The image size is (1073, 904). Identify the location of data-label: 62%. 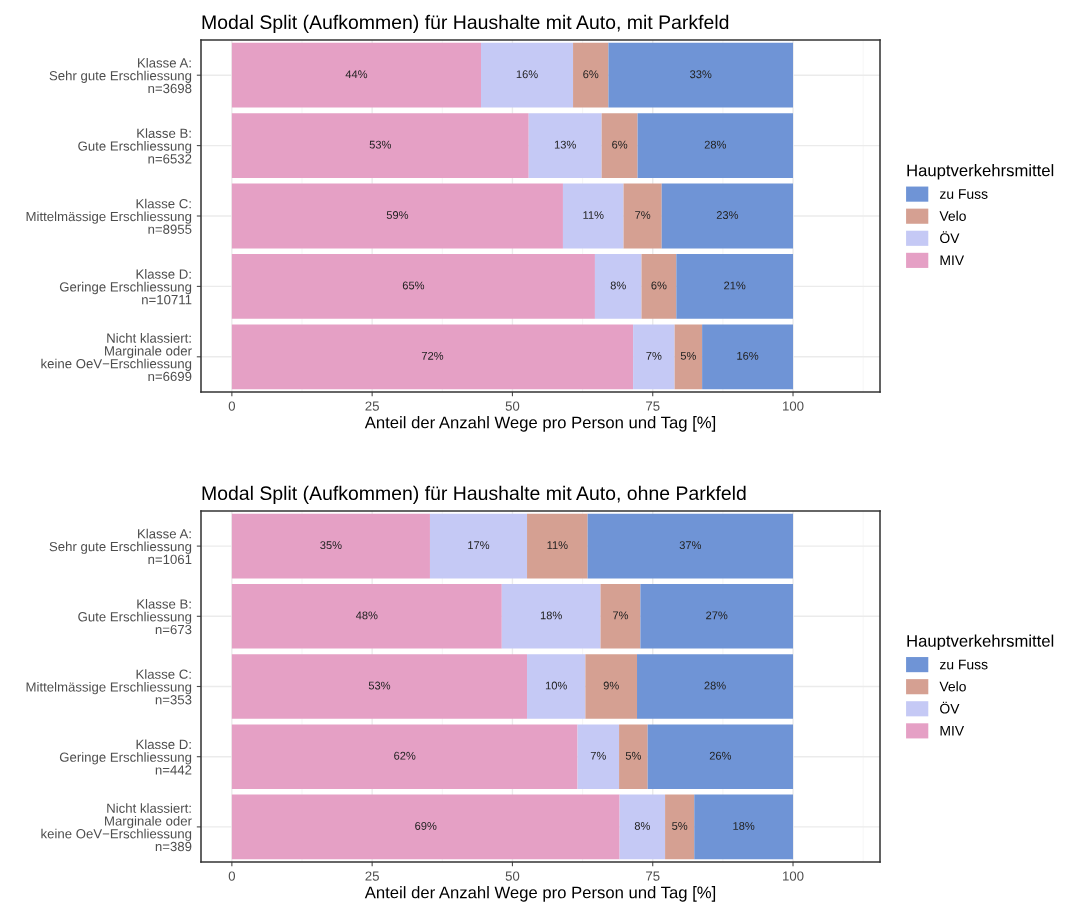
(405, 755).